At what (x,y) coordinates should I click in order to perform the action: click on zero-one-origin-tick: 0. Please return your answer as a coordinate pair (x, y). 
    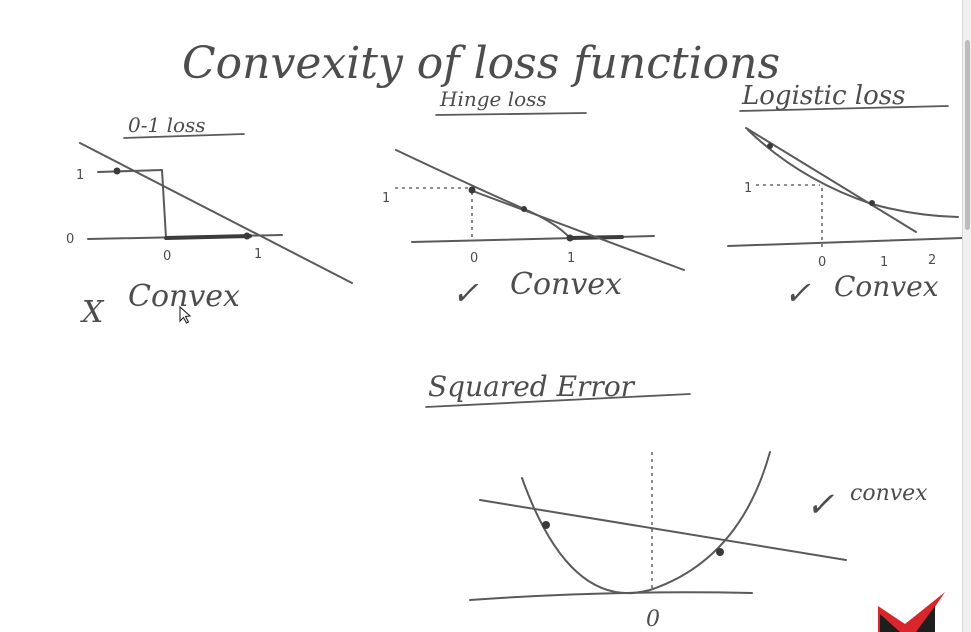
    Looking at the image, I should click on (70, 239).